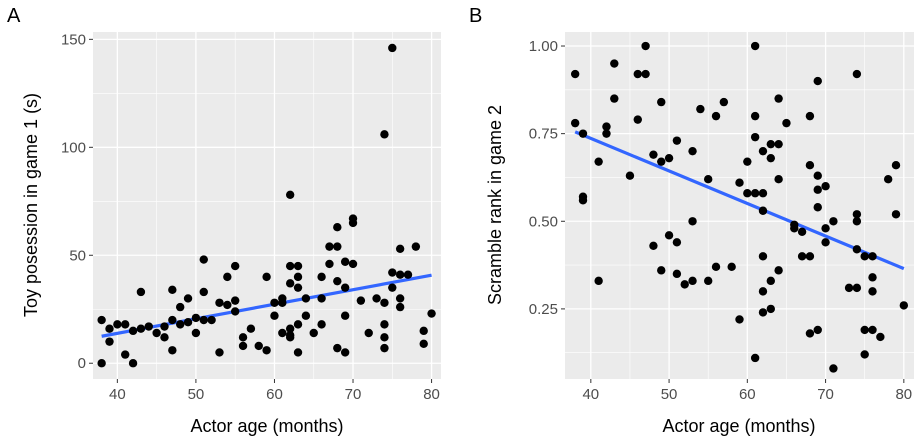 The image size is (921, 441). What do you see at coordinates (747, 394) in the screenshot?
I see `x-tick-label: 60` at bounding box center [747, 394].